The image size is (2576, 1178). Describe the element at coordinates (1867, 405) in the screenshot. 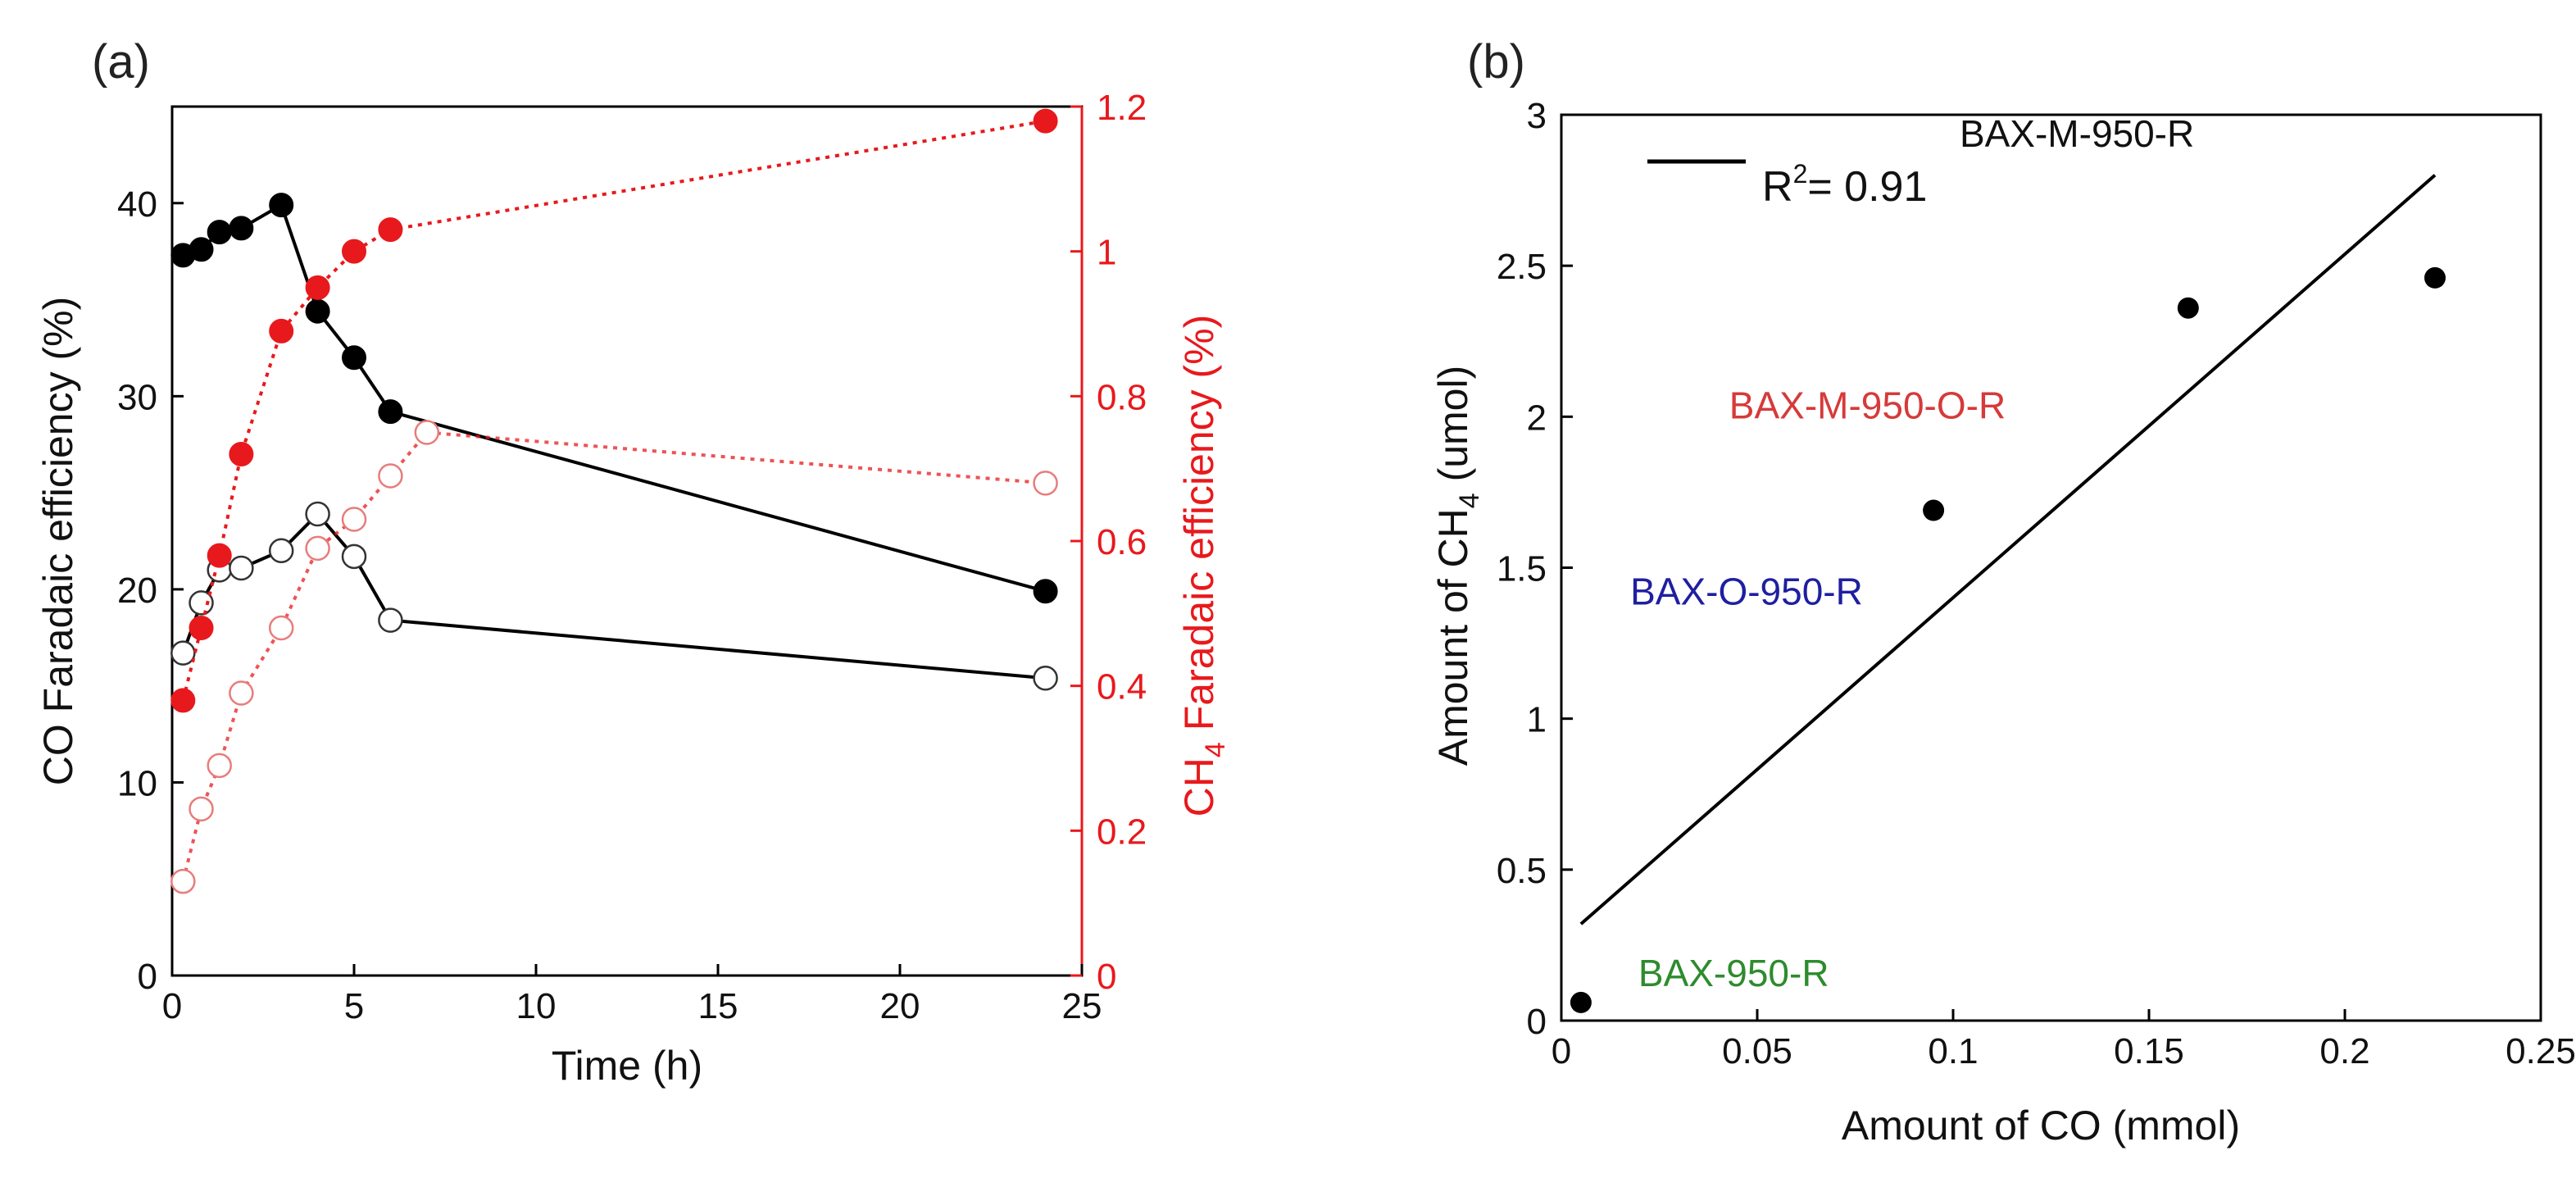

I see `point-label: BAX-M-950-O-R` at that location.